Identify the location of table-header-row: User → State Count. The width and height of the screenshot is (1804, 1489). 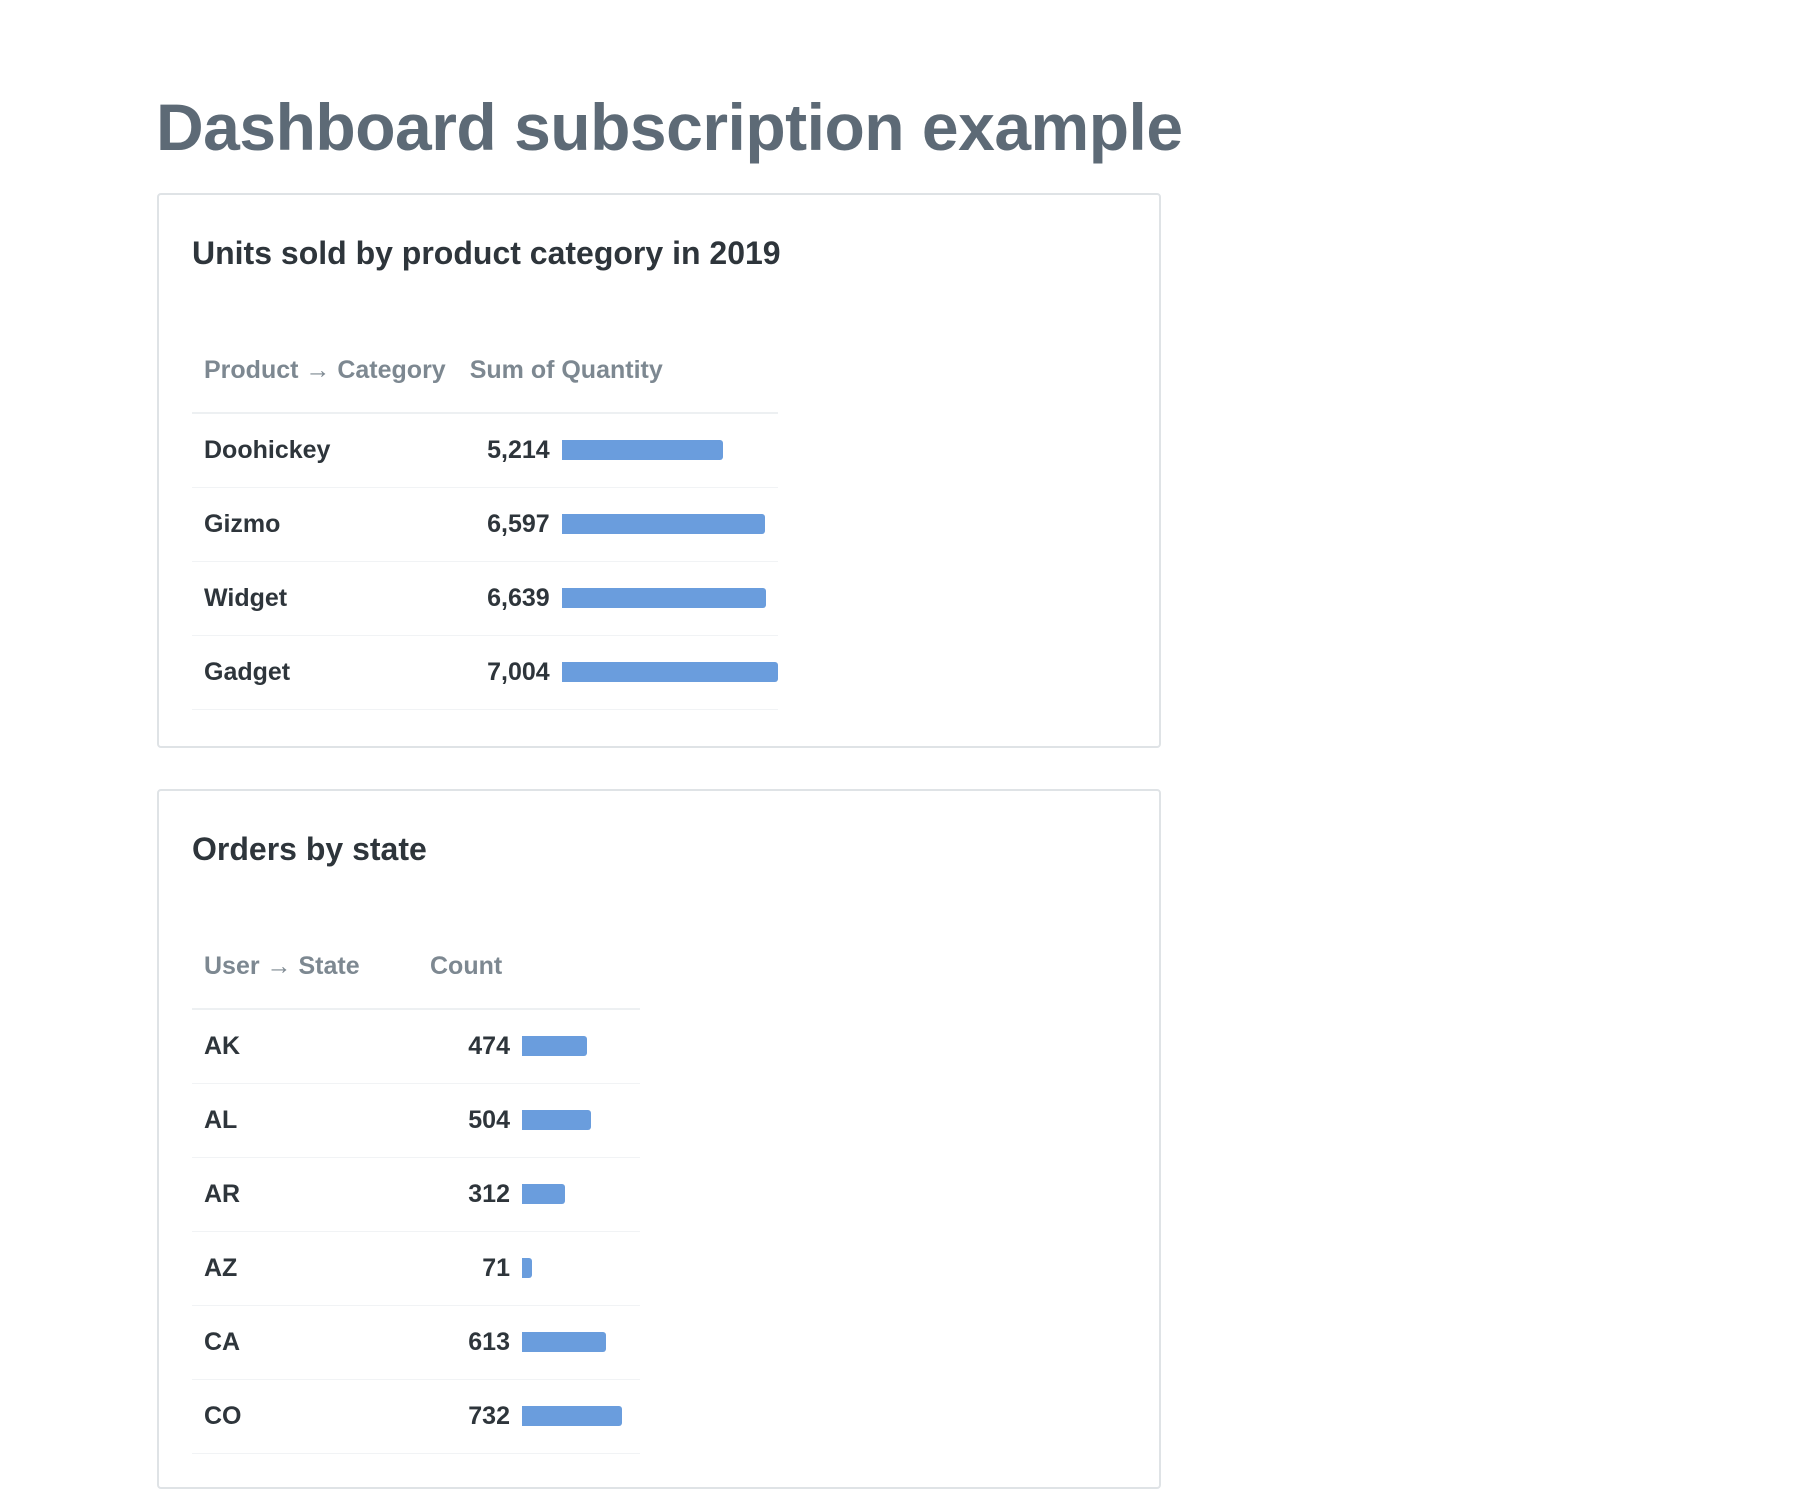
(416, 967).